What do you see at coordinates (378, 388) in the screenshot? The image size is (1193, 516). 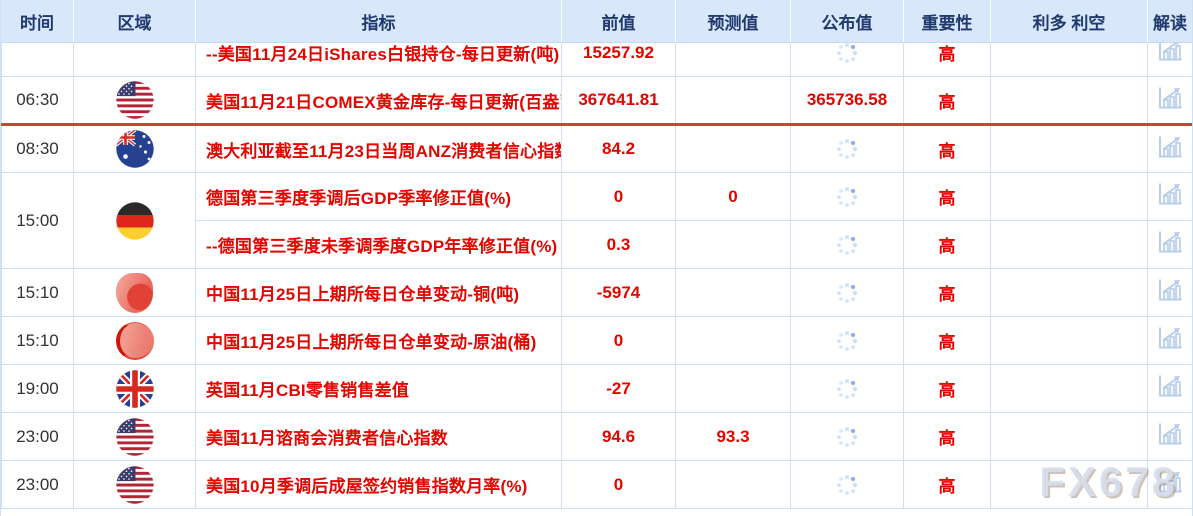 I see `indicator-link: 英国11月CBI零售销售差值` at bounding box center [378, 388].